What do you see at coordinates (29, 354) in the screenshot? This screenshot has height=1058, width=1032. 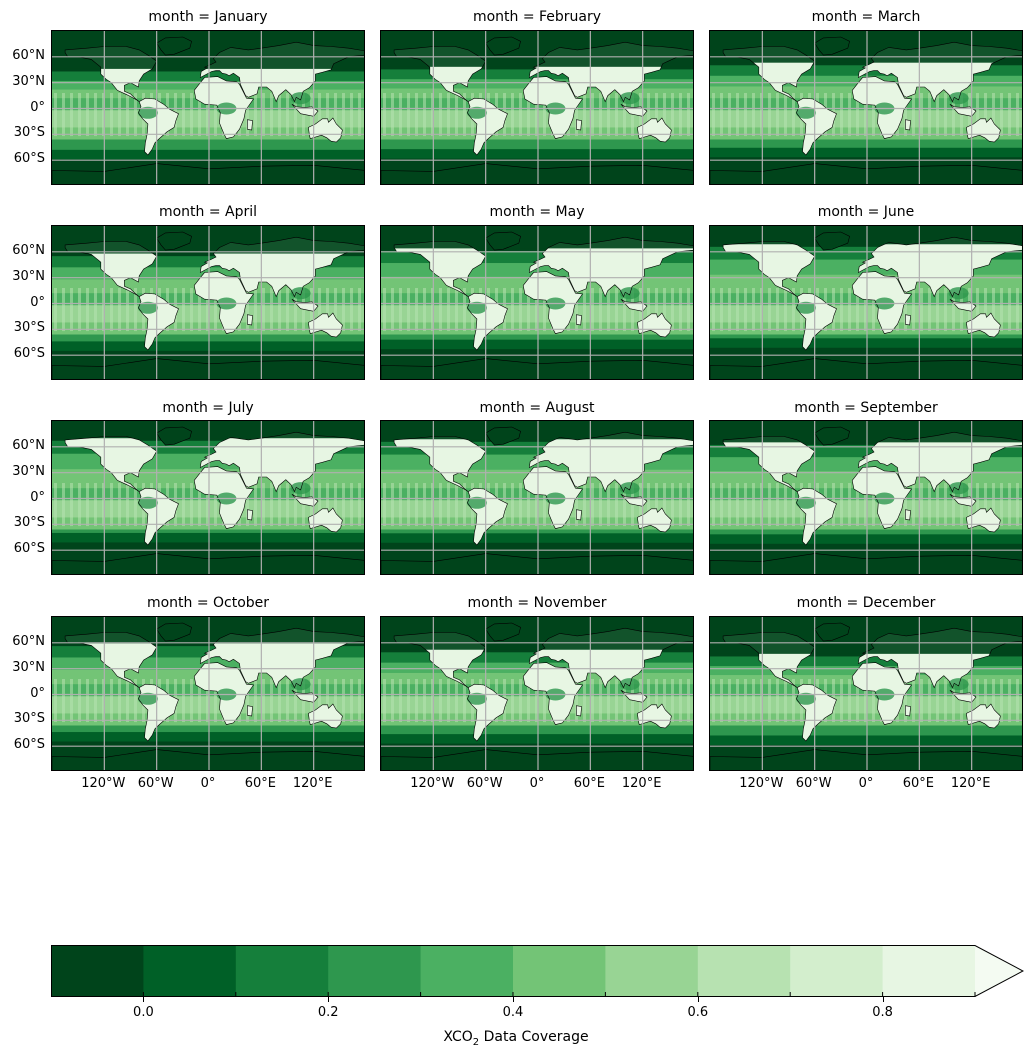 I see `lat-tick-label: 60°S` at bounding box center [29, 354].